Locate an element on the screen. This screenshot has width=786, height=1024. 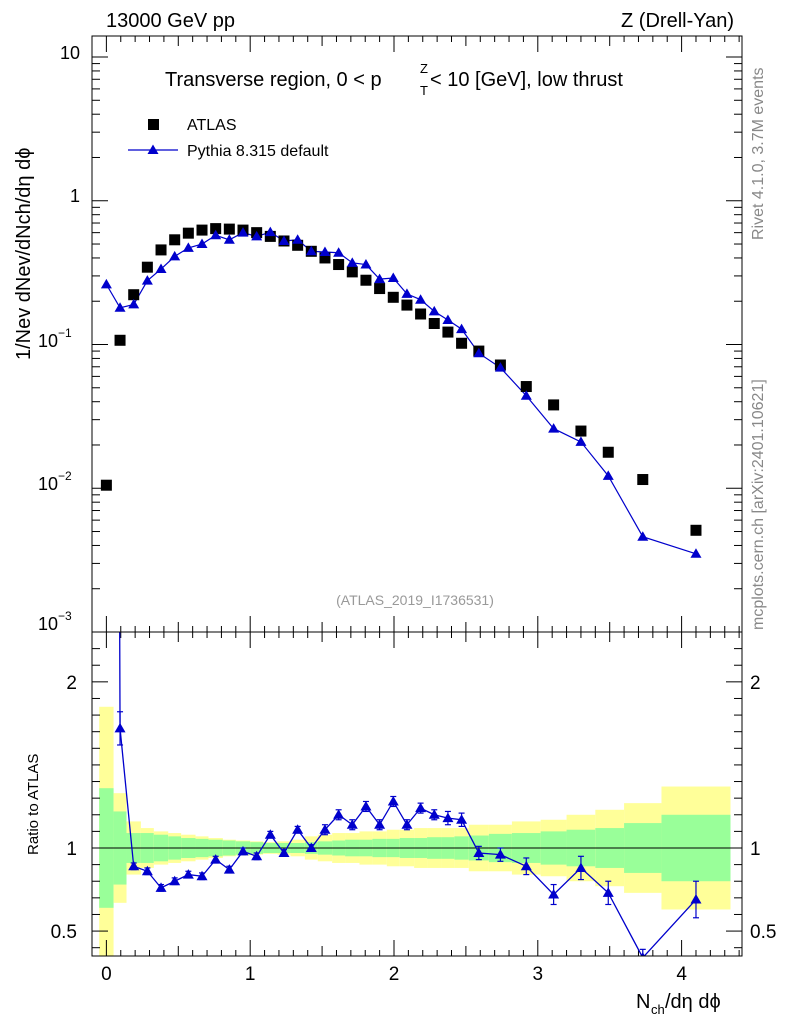
process-label: Z (Drell-Yan) is located at coordinates (677, 21).